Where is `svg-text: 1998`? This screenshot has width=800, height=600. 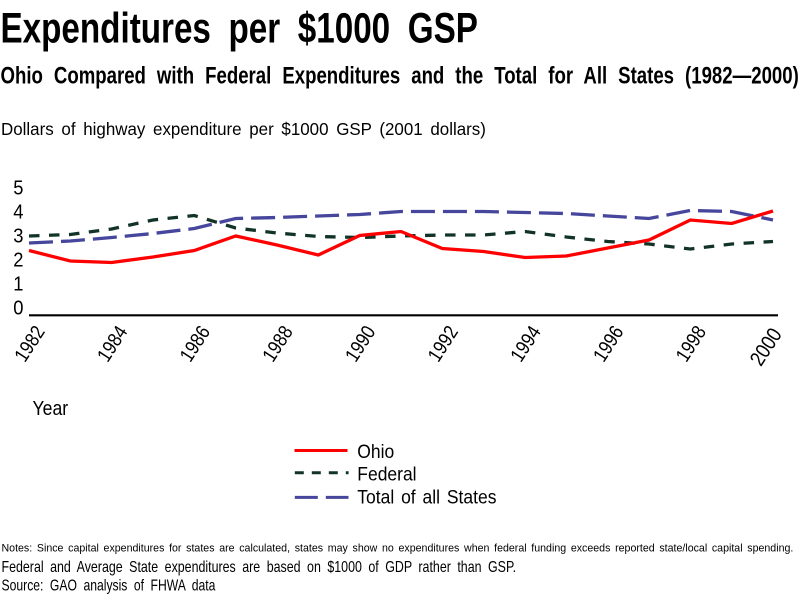 svg-text: 1998 is located at coordinates (691, 344).